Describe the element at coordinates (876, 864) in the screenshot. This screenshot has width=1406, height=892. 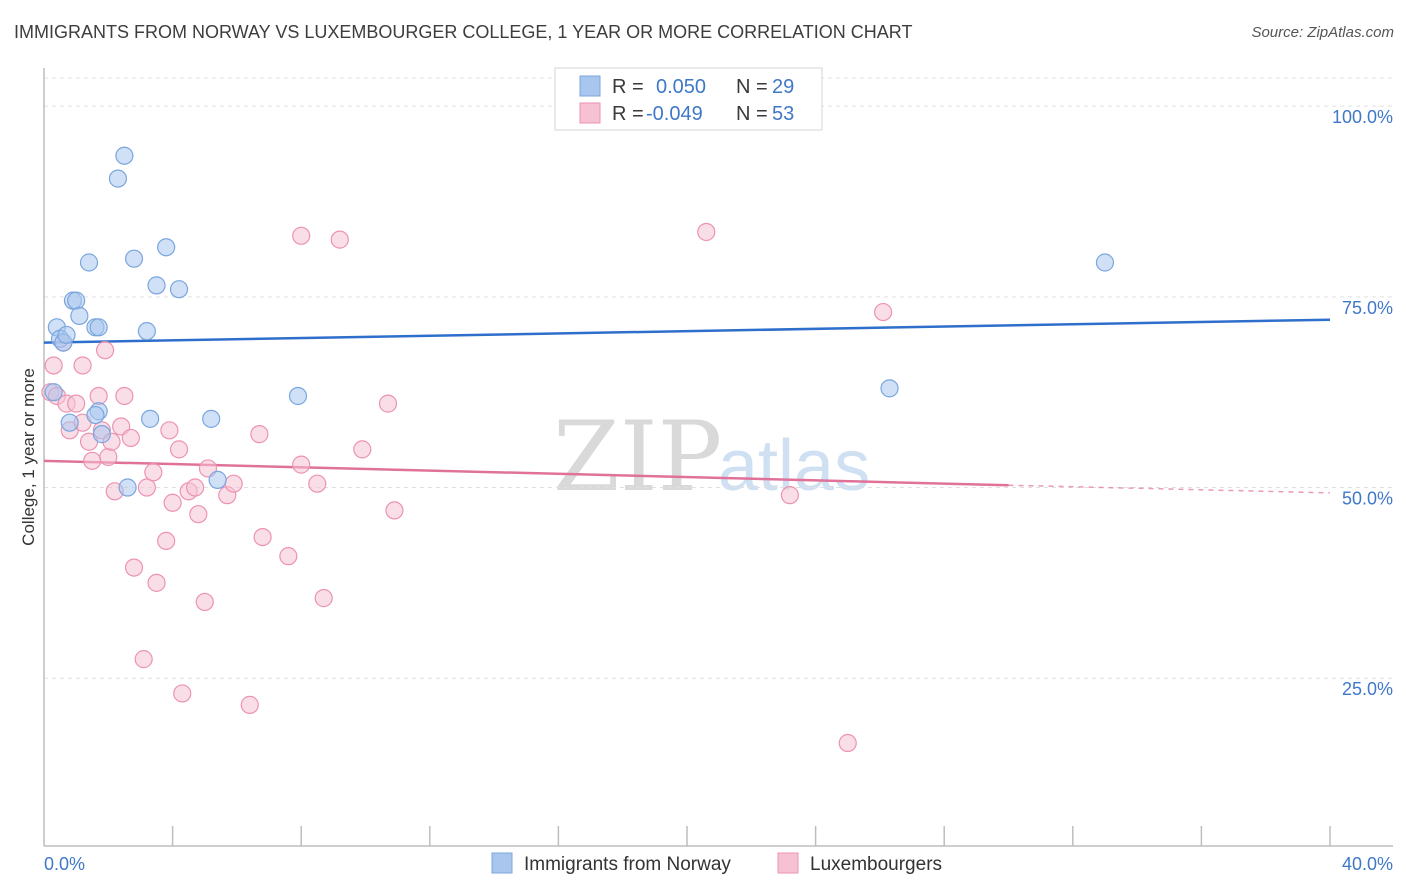
I see `series-legend-label-lux: Luxembourgers` at that location.